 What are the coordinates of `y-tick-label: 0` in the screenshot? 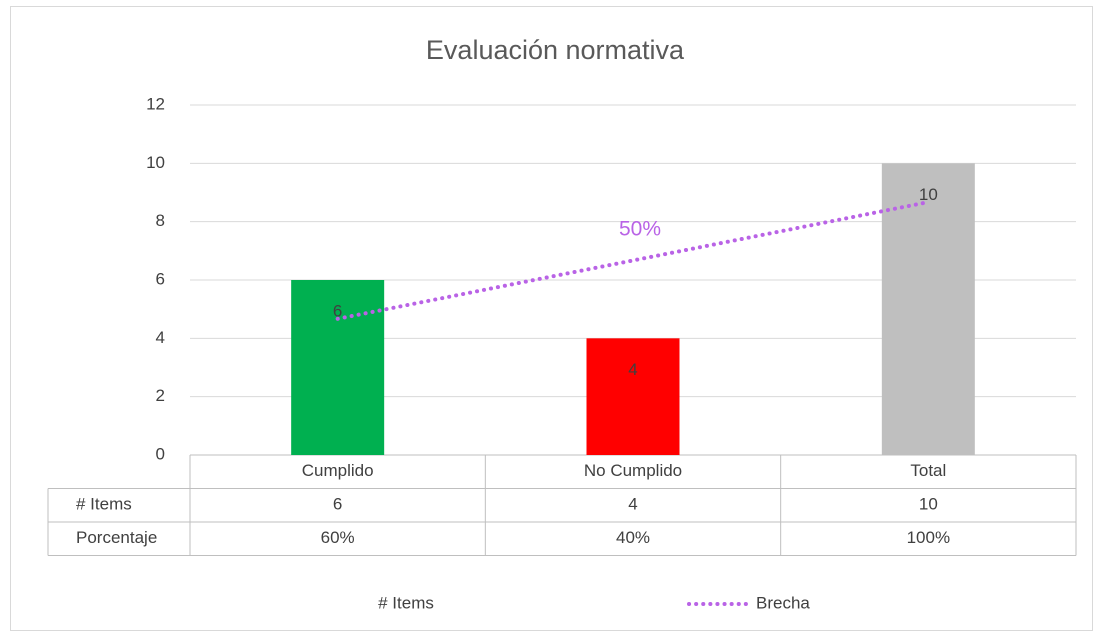 It's located at (160, 453).